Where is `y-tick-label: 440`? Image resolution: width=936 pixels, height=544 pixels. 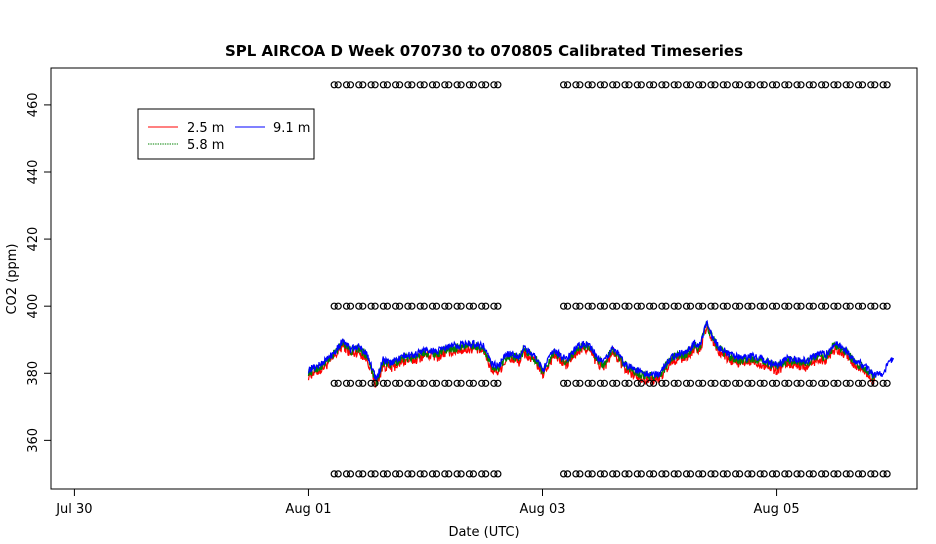
y-tick-label: 440 is located at coordinates (33, 172).